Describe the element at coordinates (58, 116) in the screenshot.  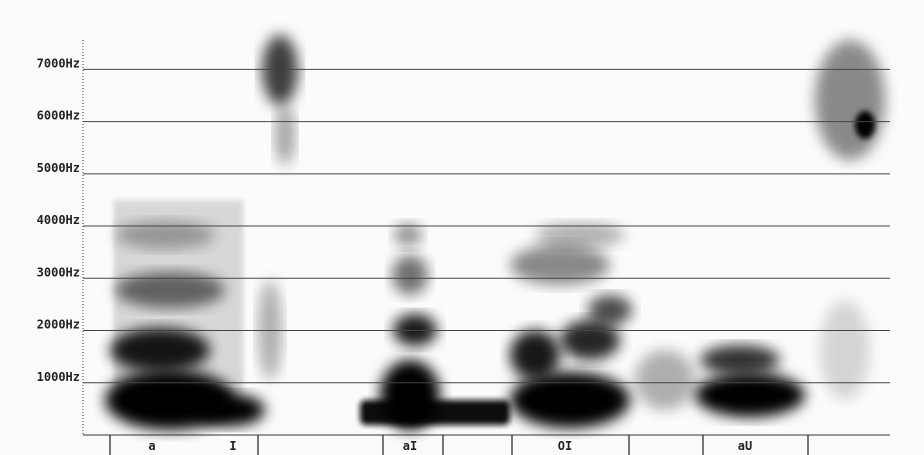
I see `y-tick-label: 6000Hz` at that location.